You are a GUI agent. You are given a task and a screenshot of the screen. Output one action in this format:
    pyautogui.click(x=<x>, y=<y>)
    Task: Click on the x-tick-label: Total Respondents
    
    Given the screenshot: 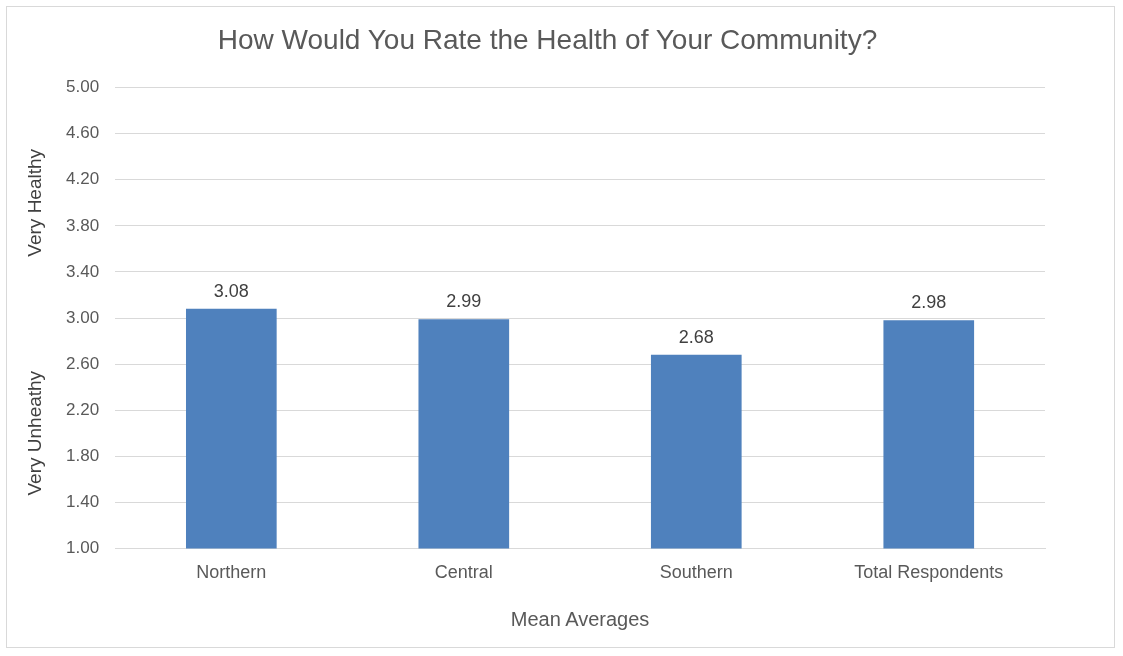 What is the action you would take?
    pyautogui.click(x=929, y=572)
    